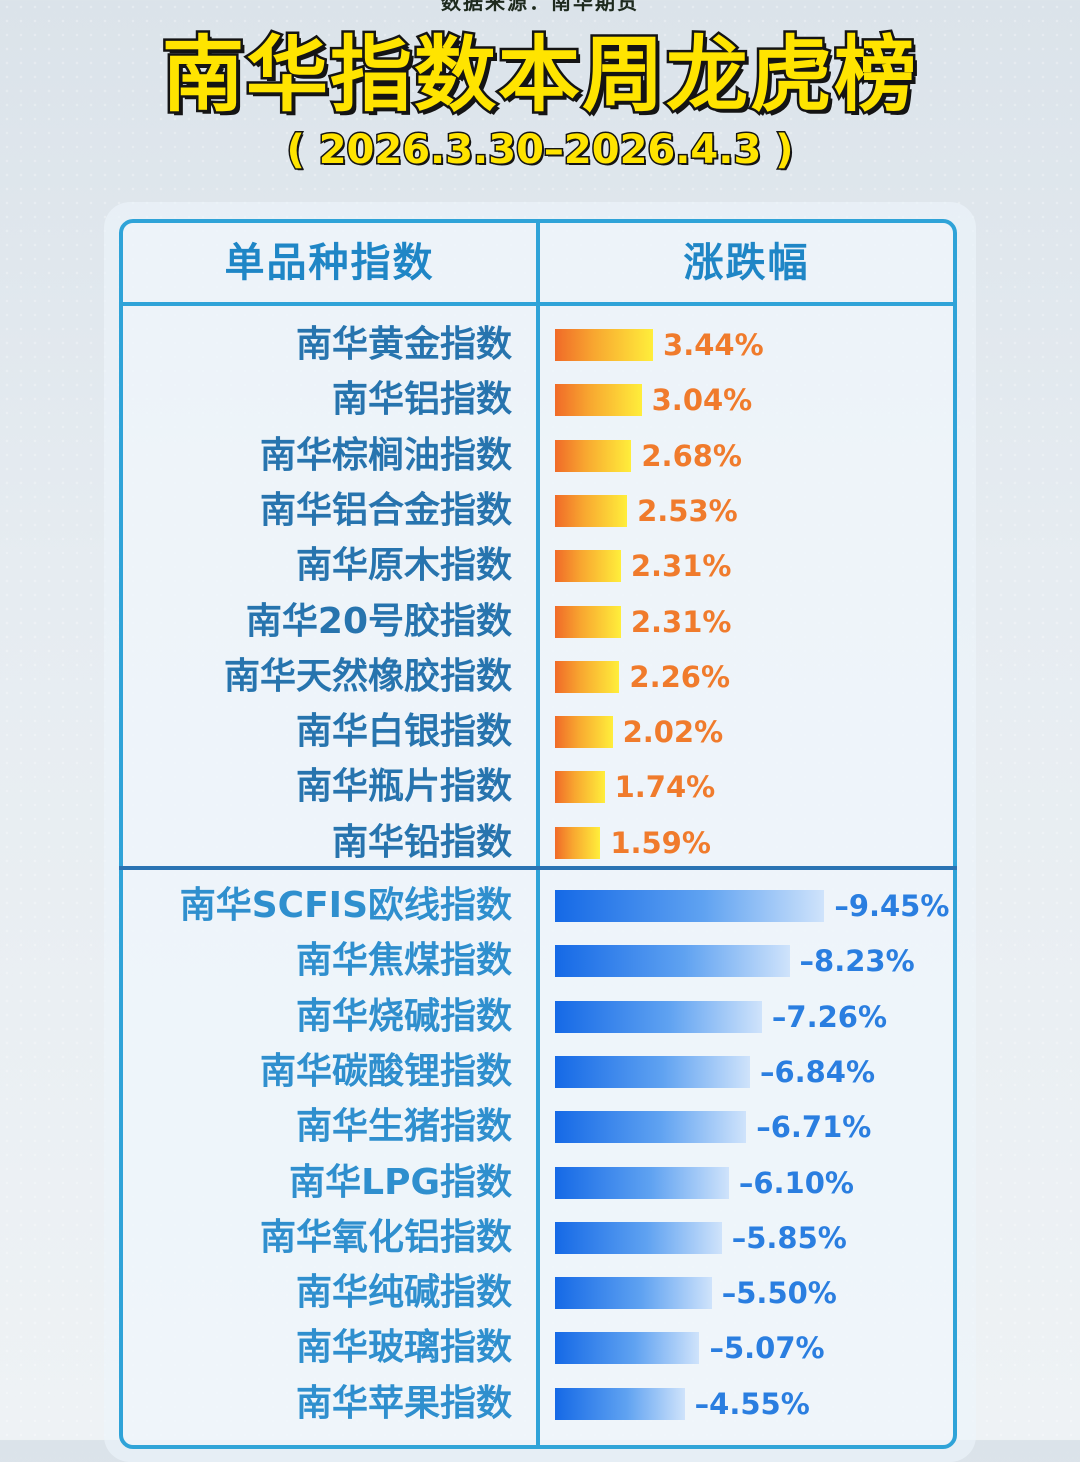 Image resolution: width=1080 pixels, height=1462 pixels. What do you see at coordinates (691, 455) in the screenshot?
I see `gain-value-label: 2.68%` at bounding box center [691, 455].